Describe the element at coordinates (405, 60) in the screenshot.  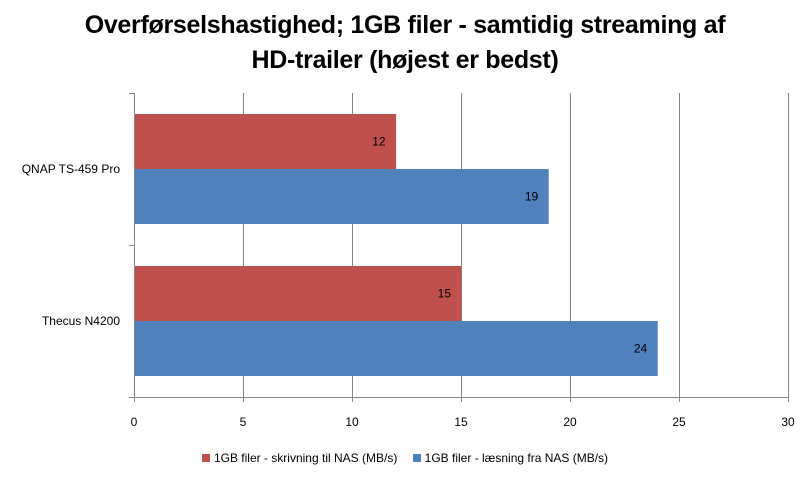
I see `chart-title-line-2: HD-trailer (højest er bedst)` at that location.